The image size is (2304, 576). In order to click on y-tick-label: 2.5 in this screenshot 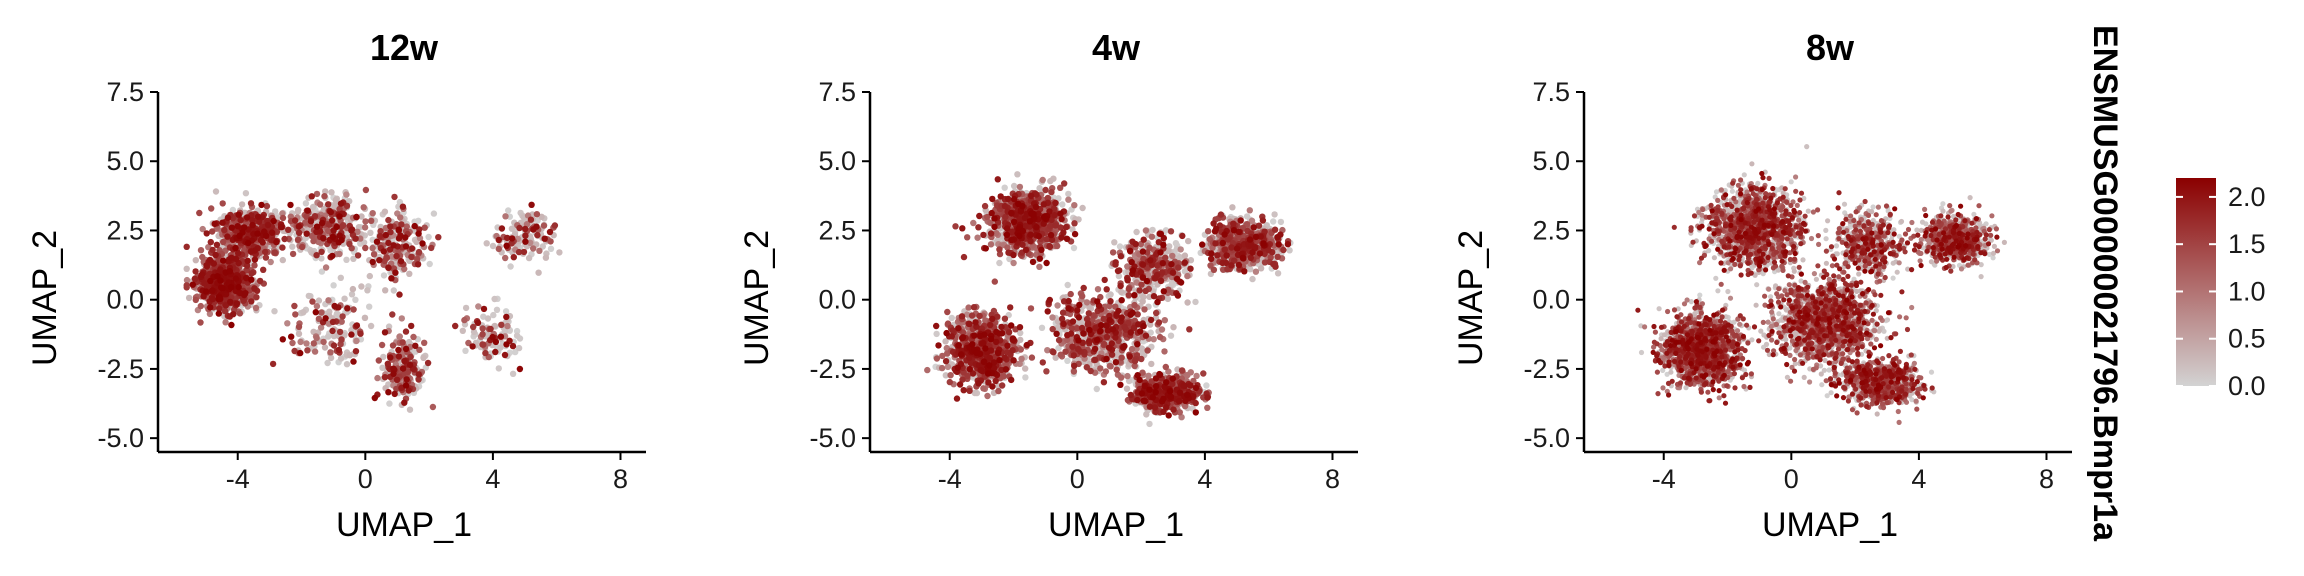, I will do `click(125, 230)`.